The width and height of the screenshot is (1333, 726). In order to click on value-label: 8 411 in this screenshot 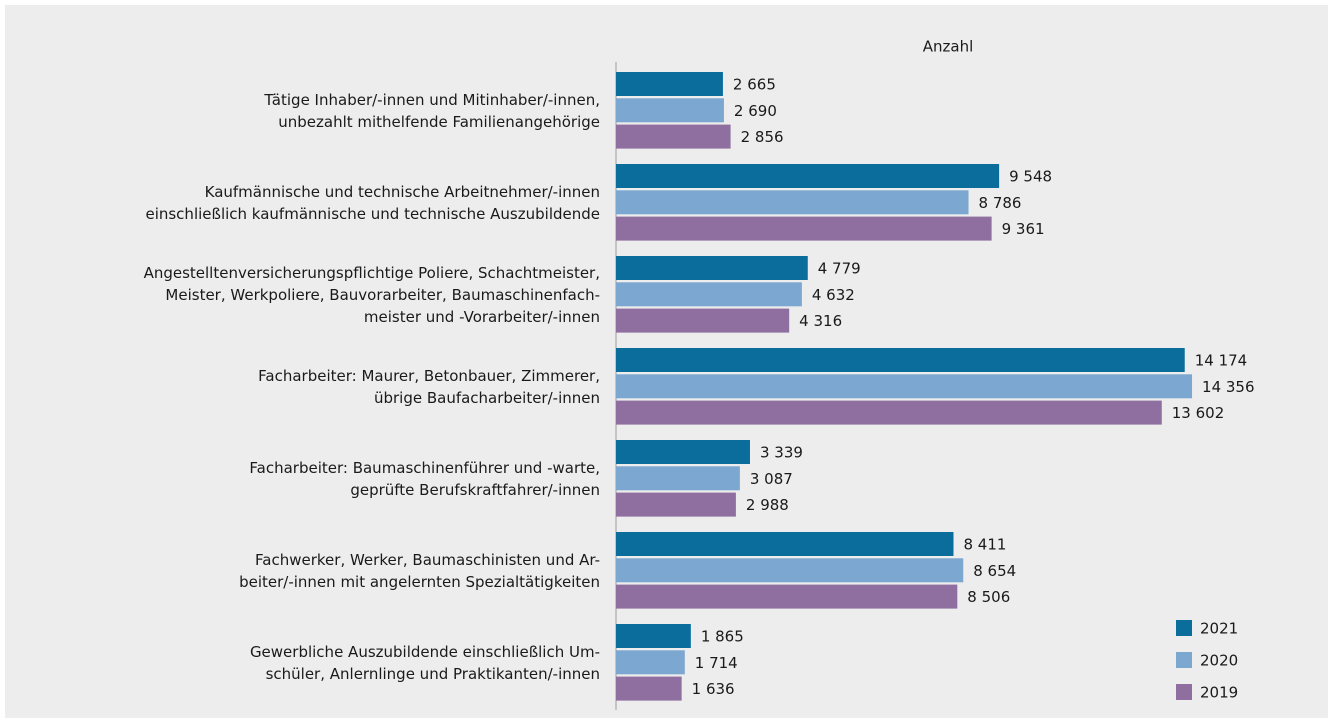, I will do `click(984, 545)`.